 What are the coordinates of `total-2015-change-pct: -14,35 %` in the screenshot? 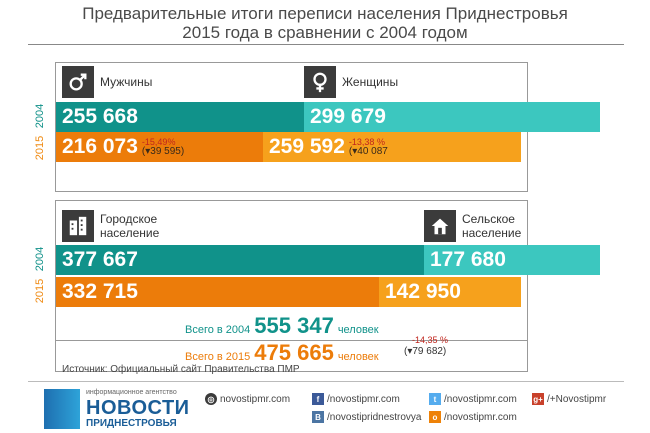 It's located at (430, 340).